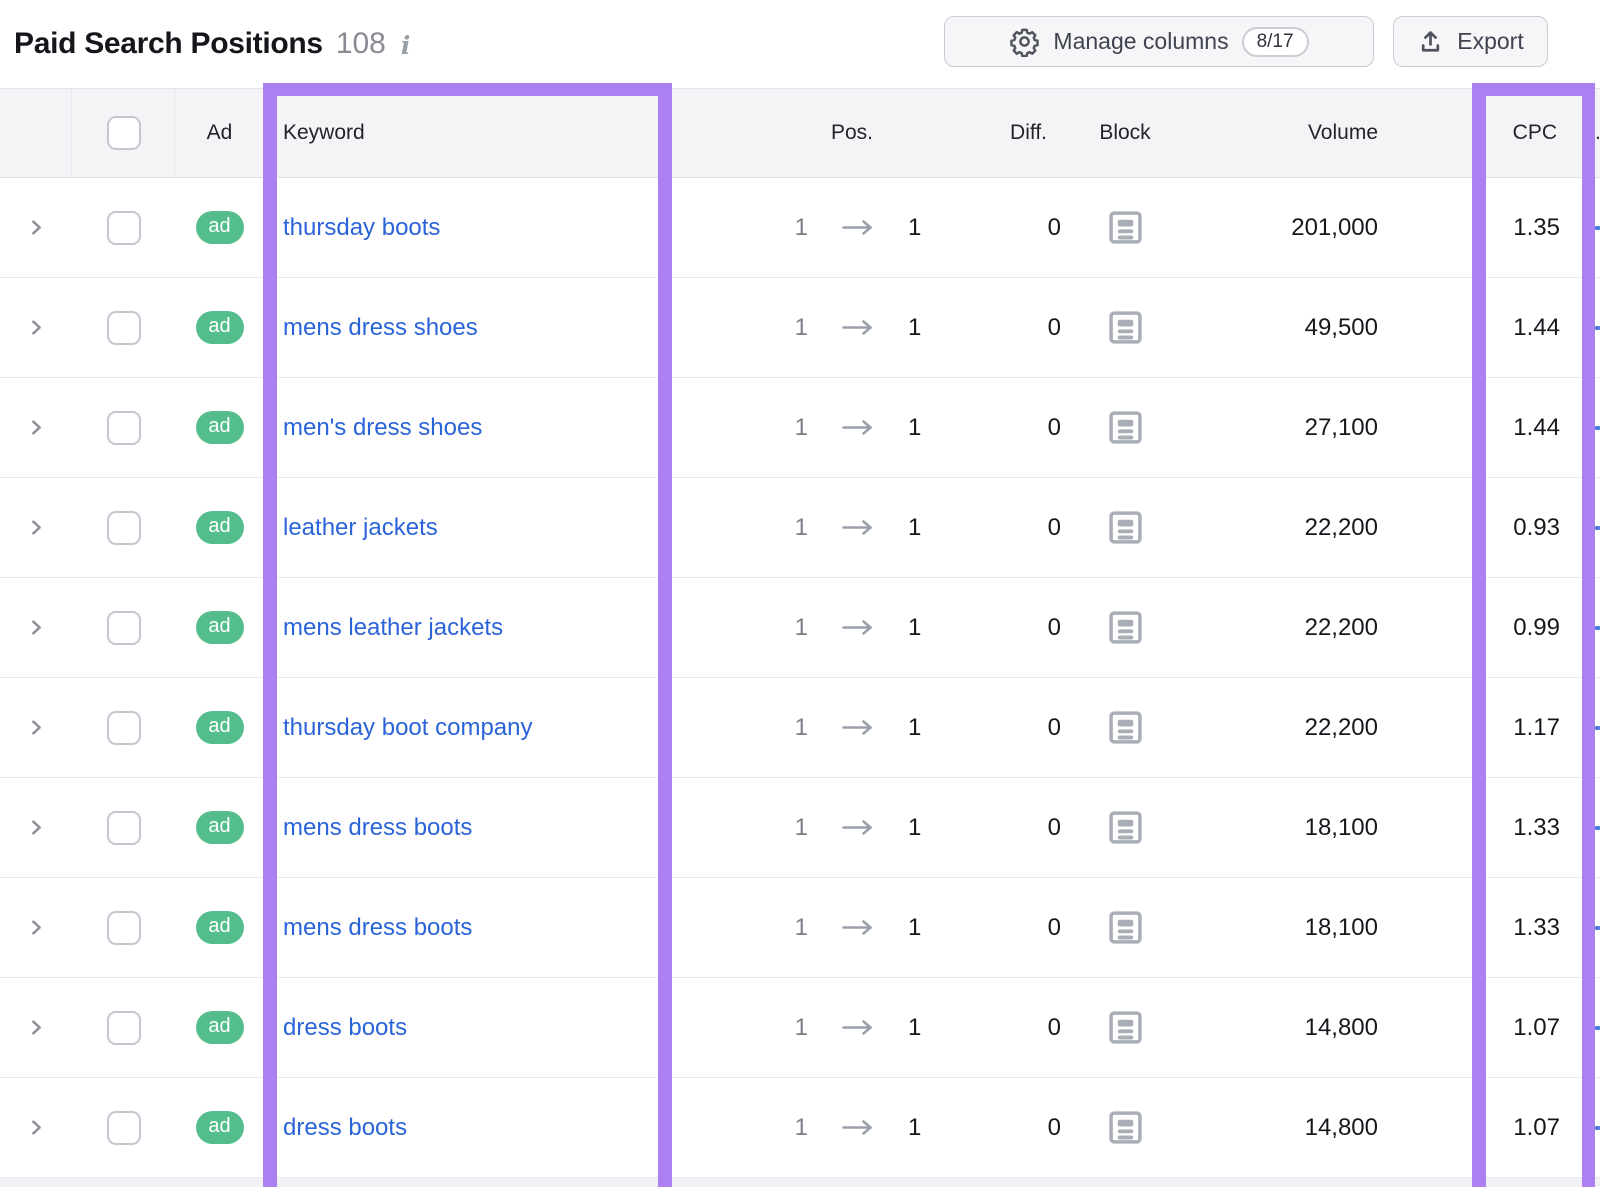  I want to click on result-count: 108, so click(360, 43).